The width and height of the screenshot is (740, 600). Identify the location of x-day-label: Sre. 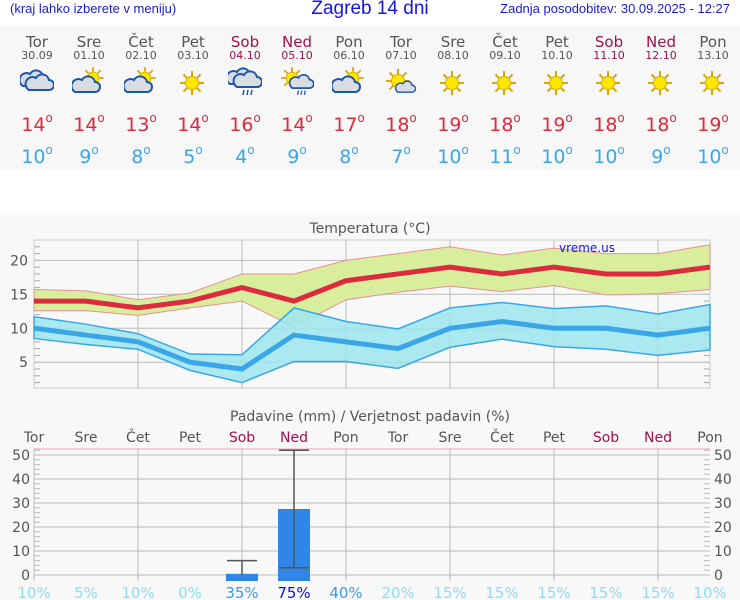
(86, 438).